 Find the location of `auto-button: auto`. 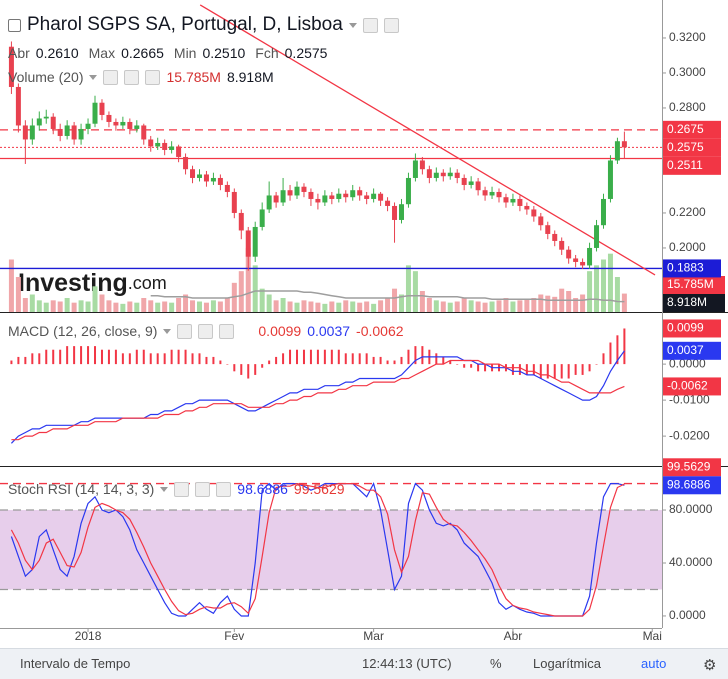

auto-button: auto is located at coordinates (654, 663).